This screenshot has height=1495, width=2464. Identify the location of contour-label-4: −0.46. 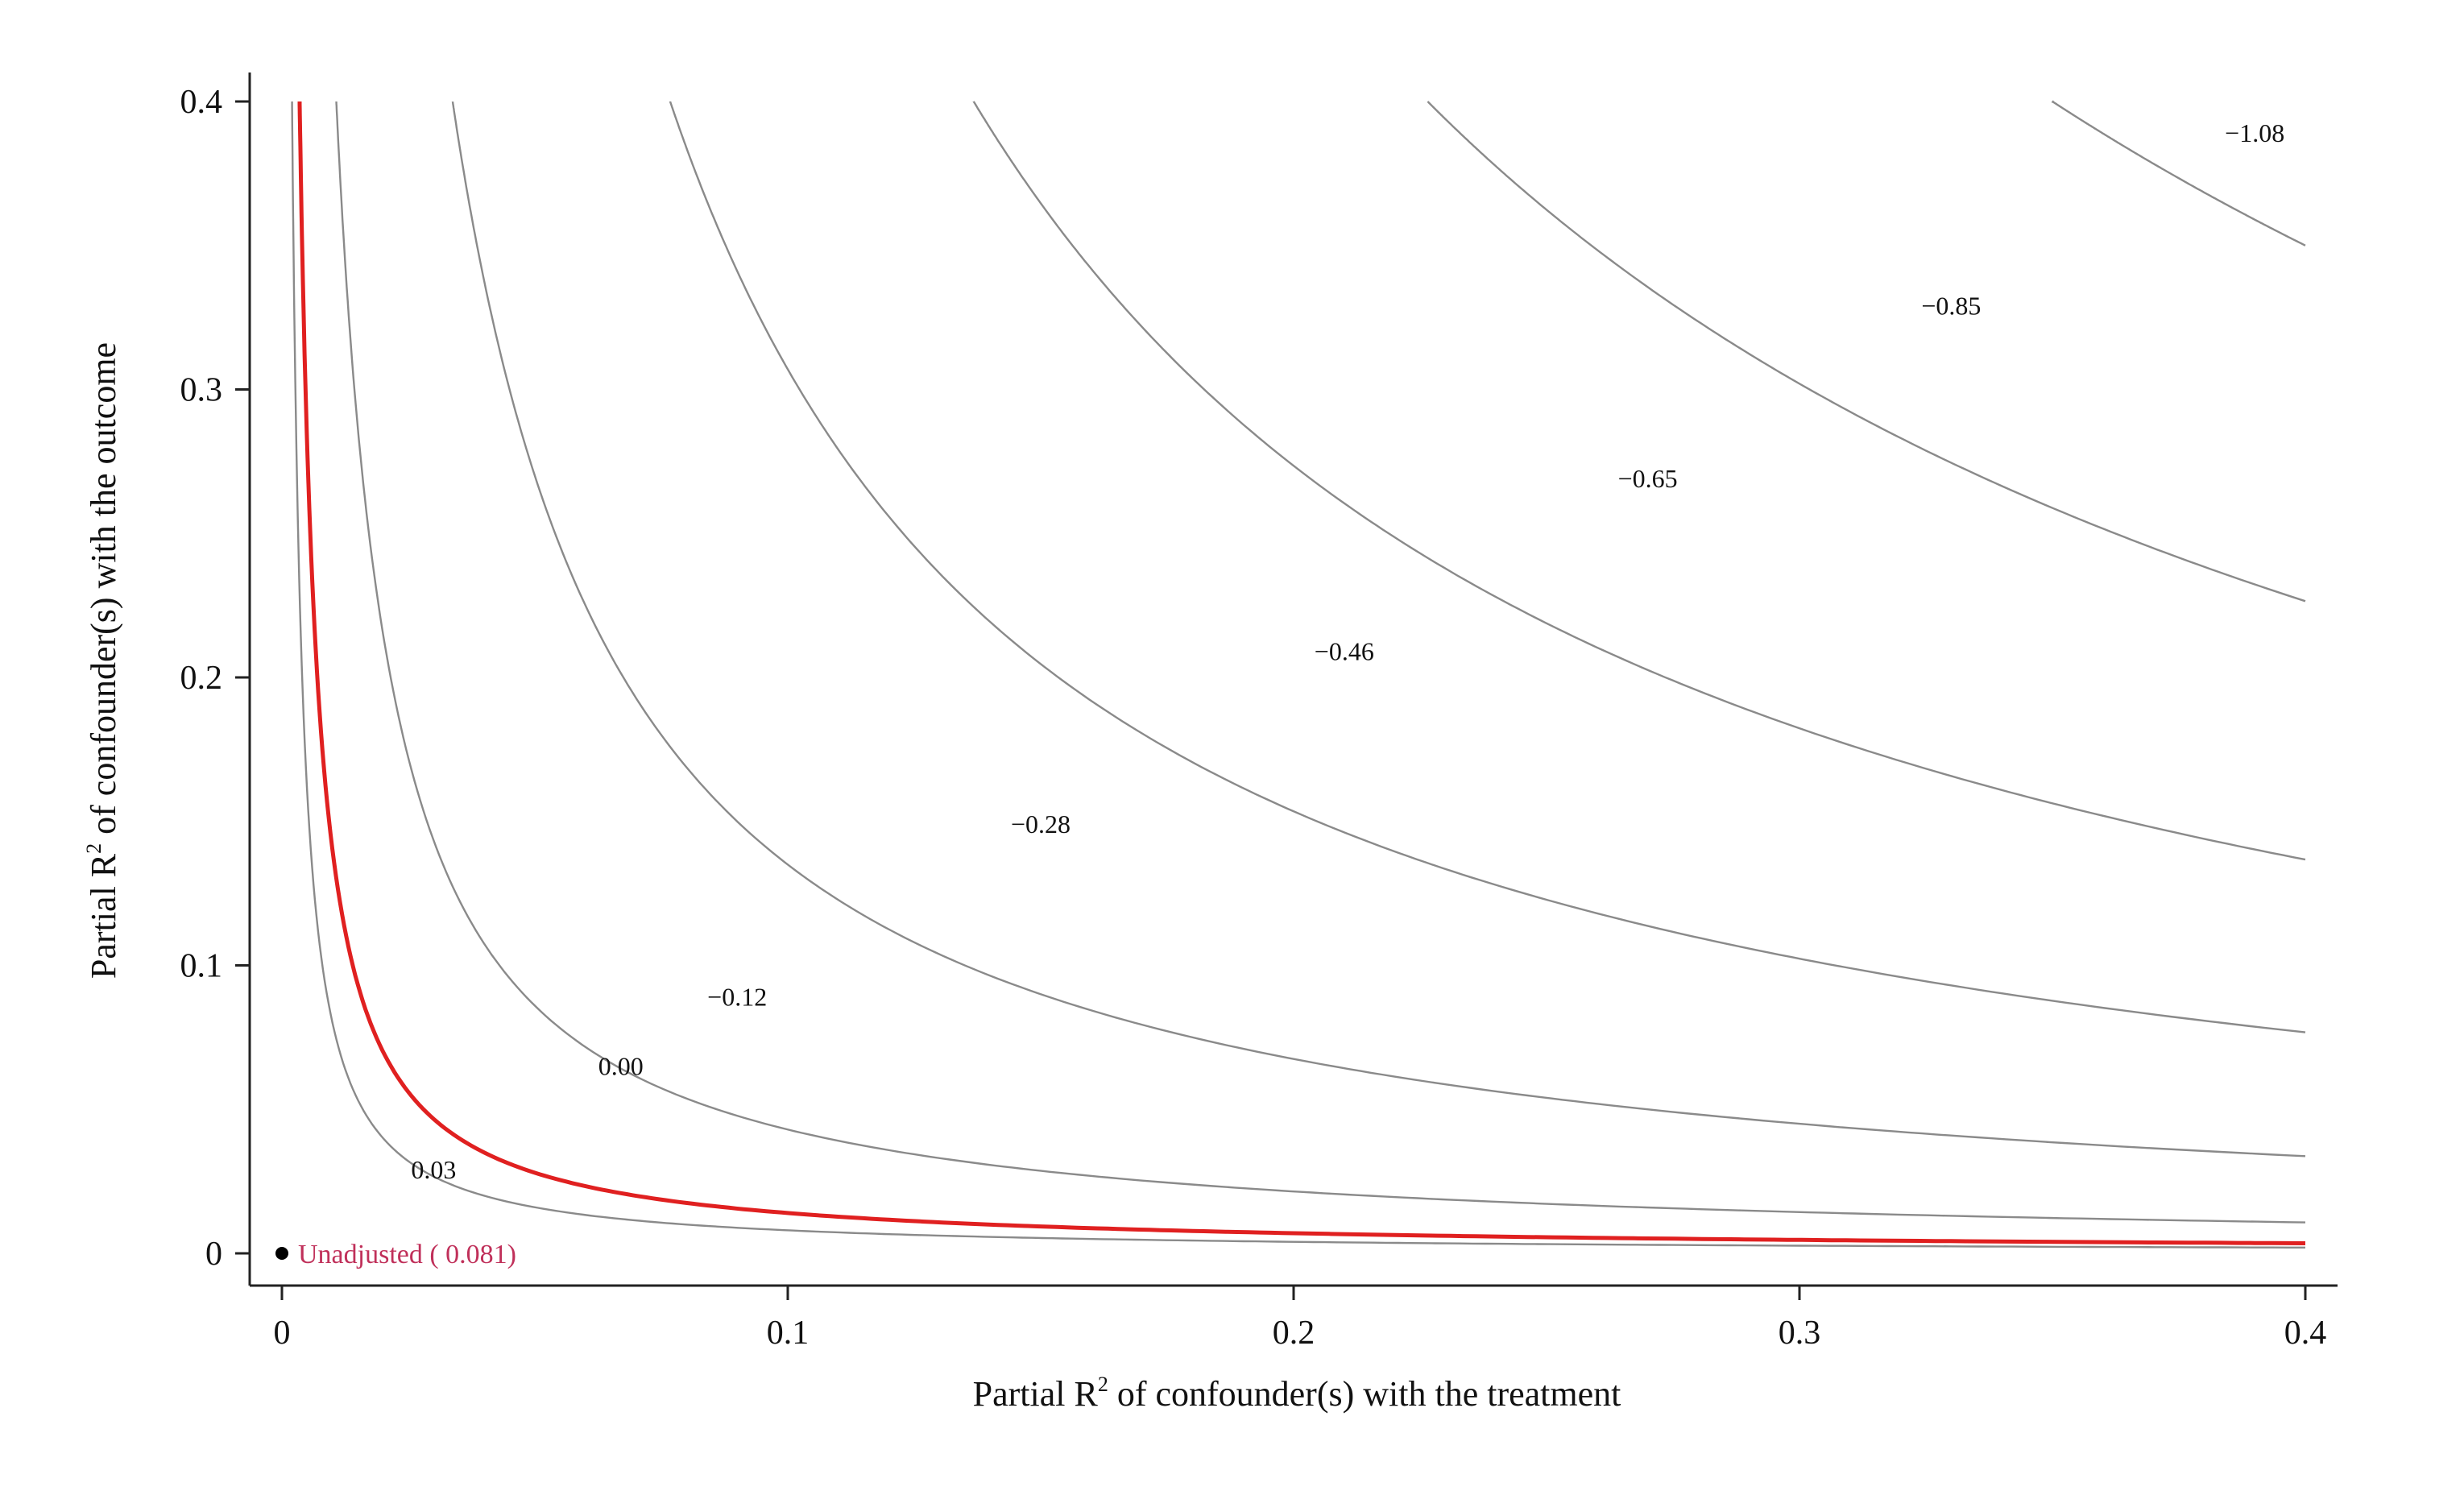
(1344, 651).